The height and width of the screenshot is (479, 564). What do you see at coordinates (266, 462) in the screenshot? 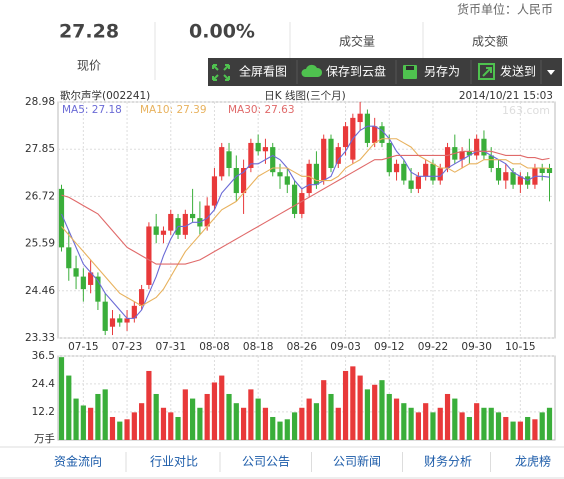
I see `nav-link: 公司公告` at bounding box center [266, 462].